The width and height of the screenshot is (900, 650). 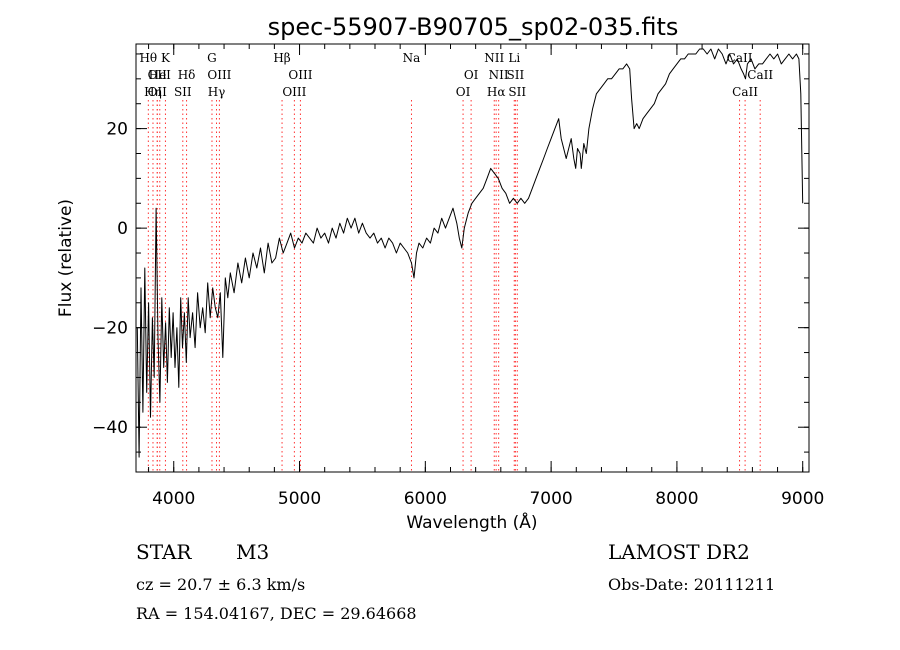 I want to click on line-marker-label: Hθ, so click(x=148, y=58).